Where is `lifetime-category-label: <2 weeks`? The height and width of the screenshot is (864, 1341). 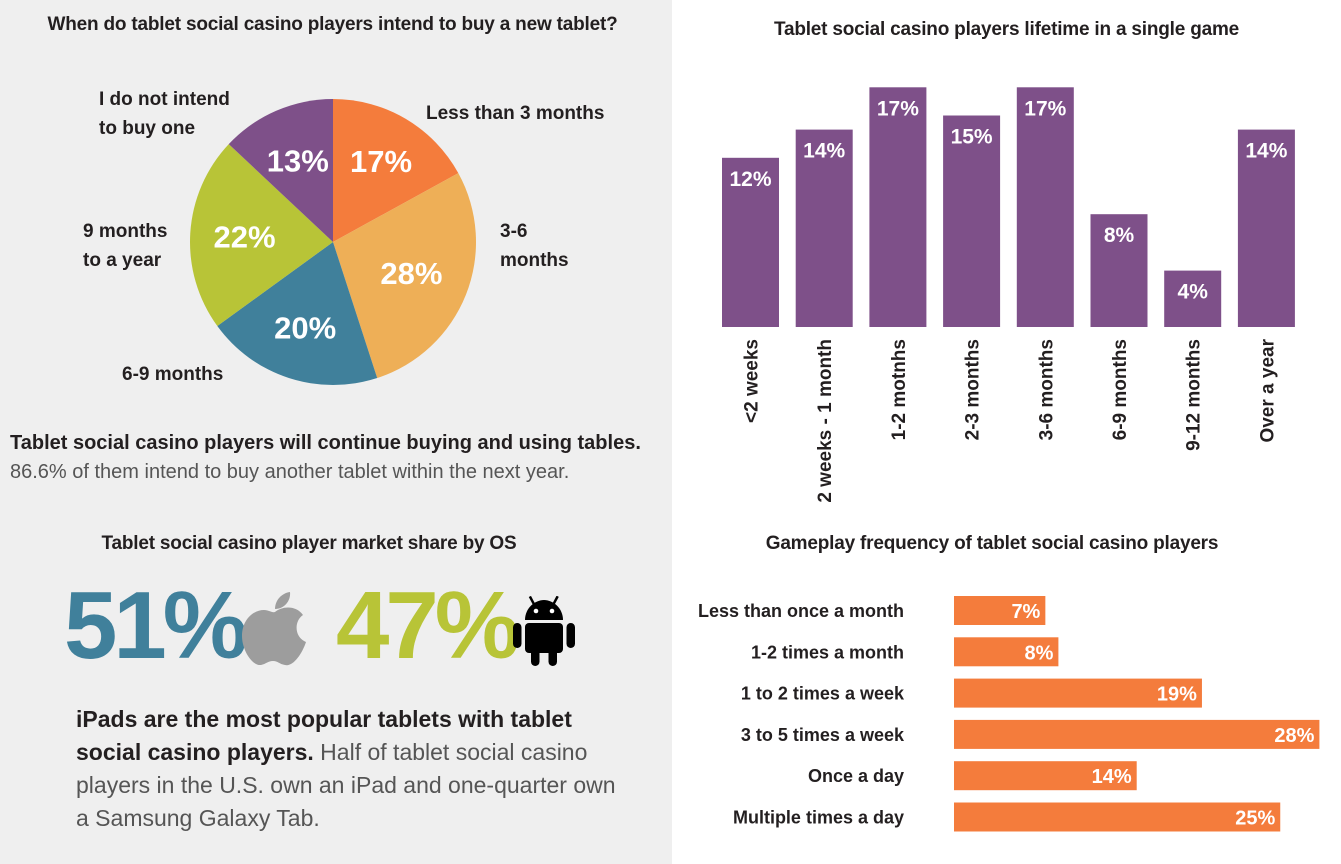
lifetime-category-label: <2 weeks is located at coordinates (752, 381).